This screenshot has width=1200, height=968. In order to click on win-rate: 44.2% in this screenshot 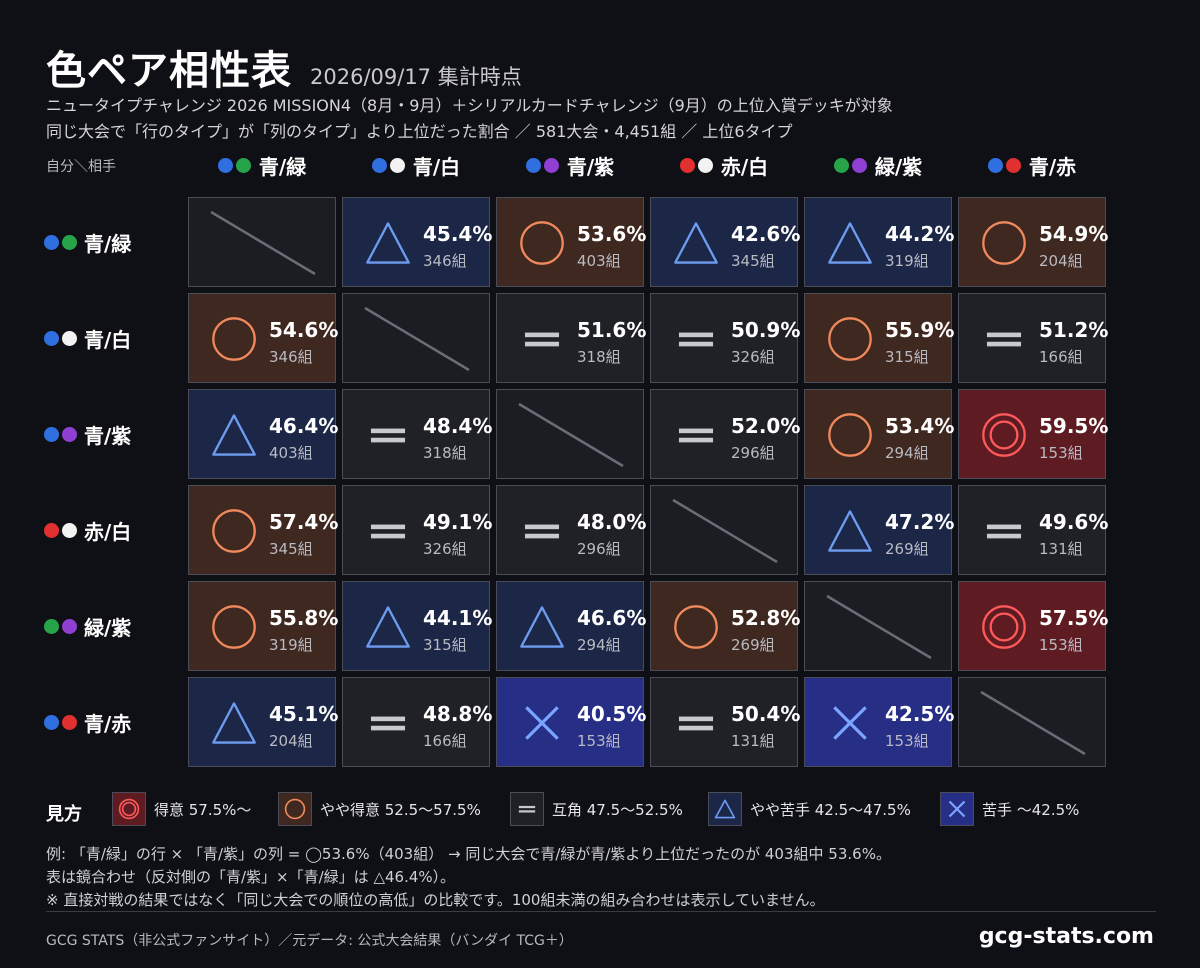, I will do `click(920, 234)`.